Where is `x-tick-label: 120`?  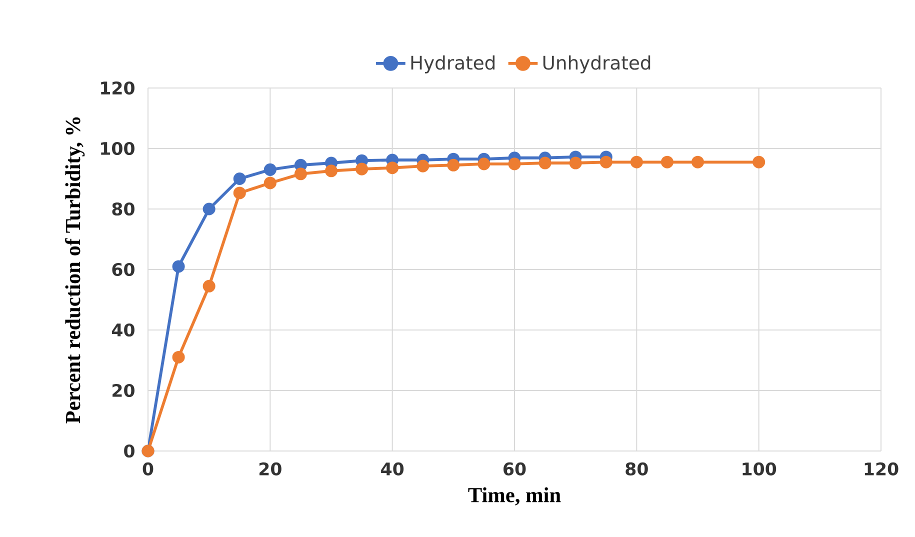 x-tick-label: 120 is located at coordinates (881, 469).